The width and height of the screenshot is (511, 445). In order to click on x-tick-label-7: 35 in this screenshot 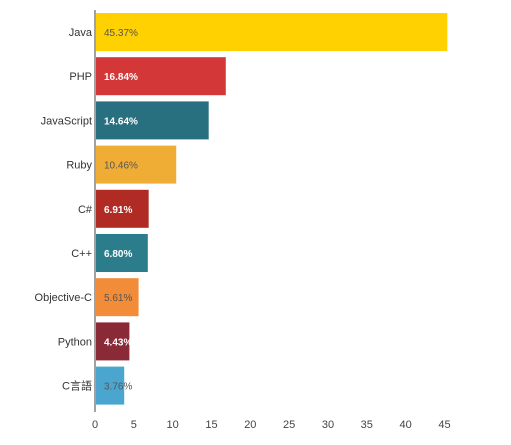, I will do `click(367, 425)`.